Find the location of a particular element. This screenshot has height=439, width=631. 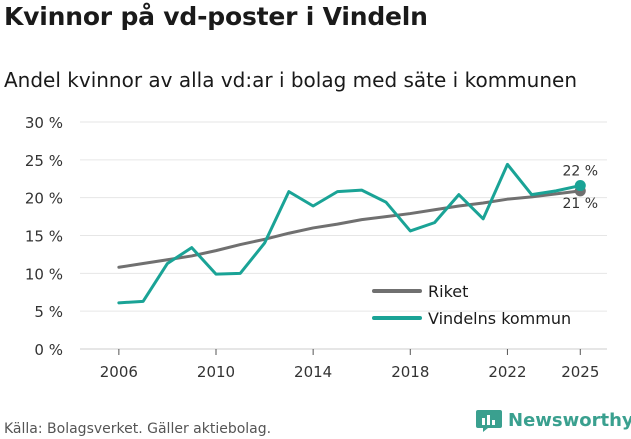

y-tick-label: 5 % is located at coordinates (48, 312).